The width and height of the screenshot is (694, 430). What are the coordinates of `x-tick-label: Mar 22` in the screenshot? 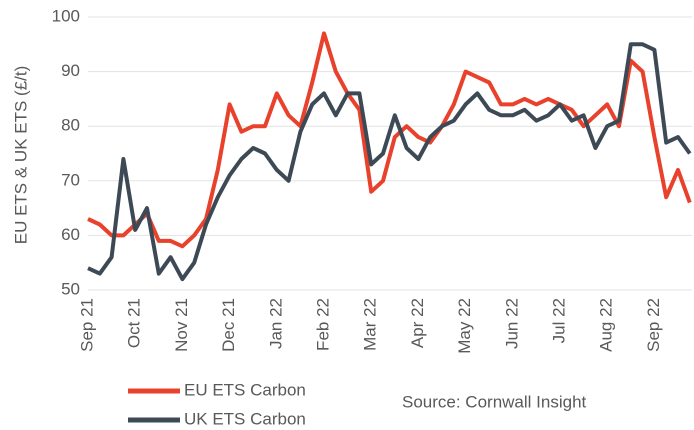 It's located at (370, 324).